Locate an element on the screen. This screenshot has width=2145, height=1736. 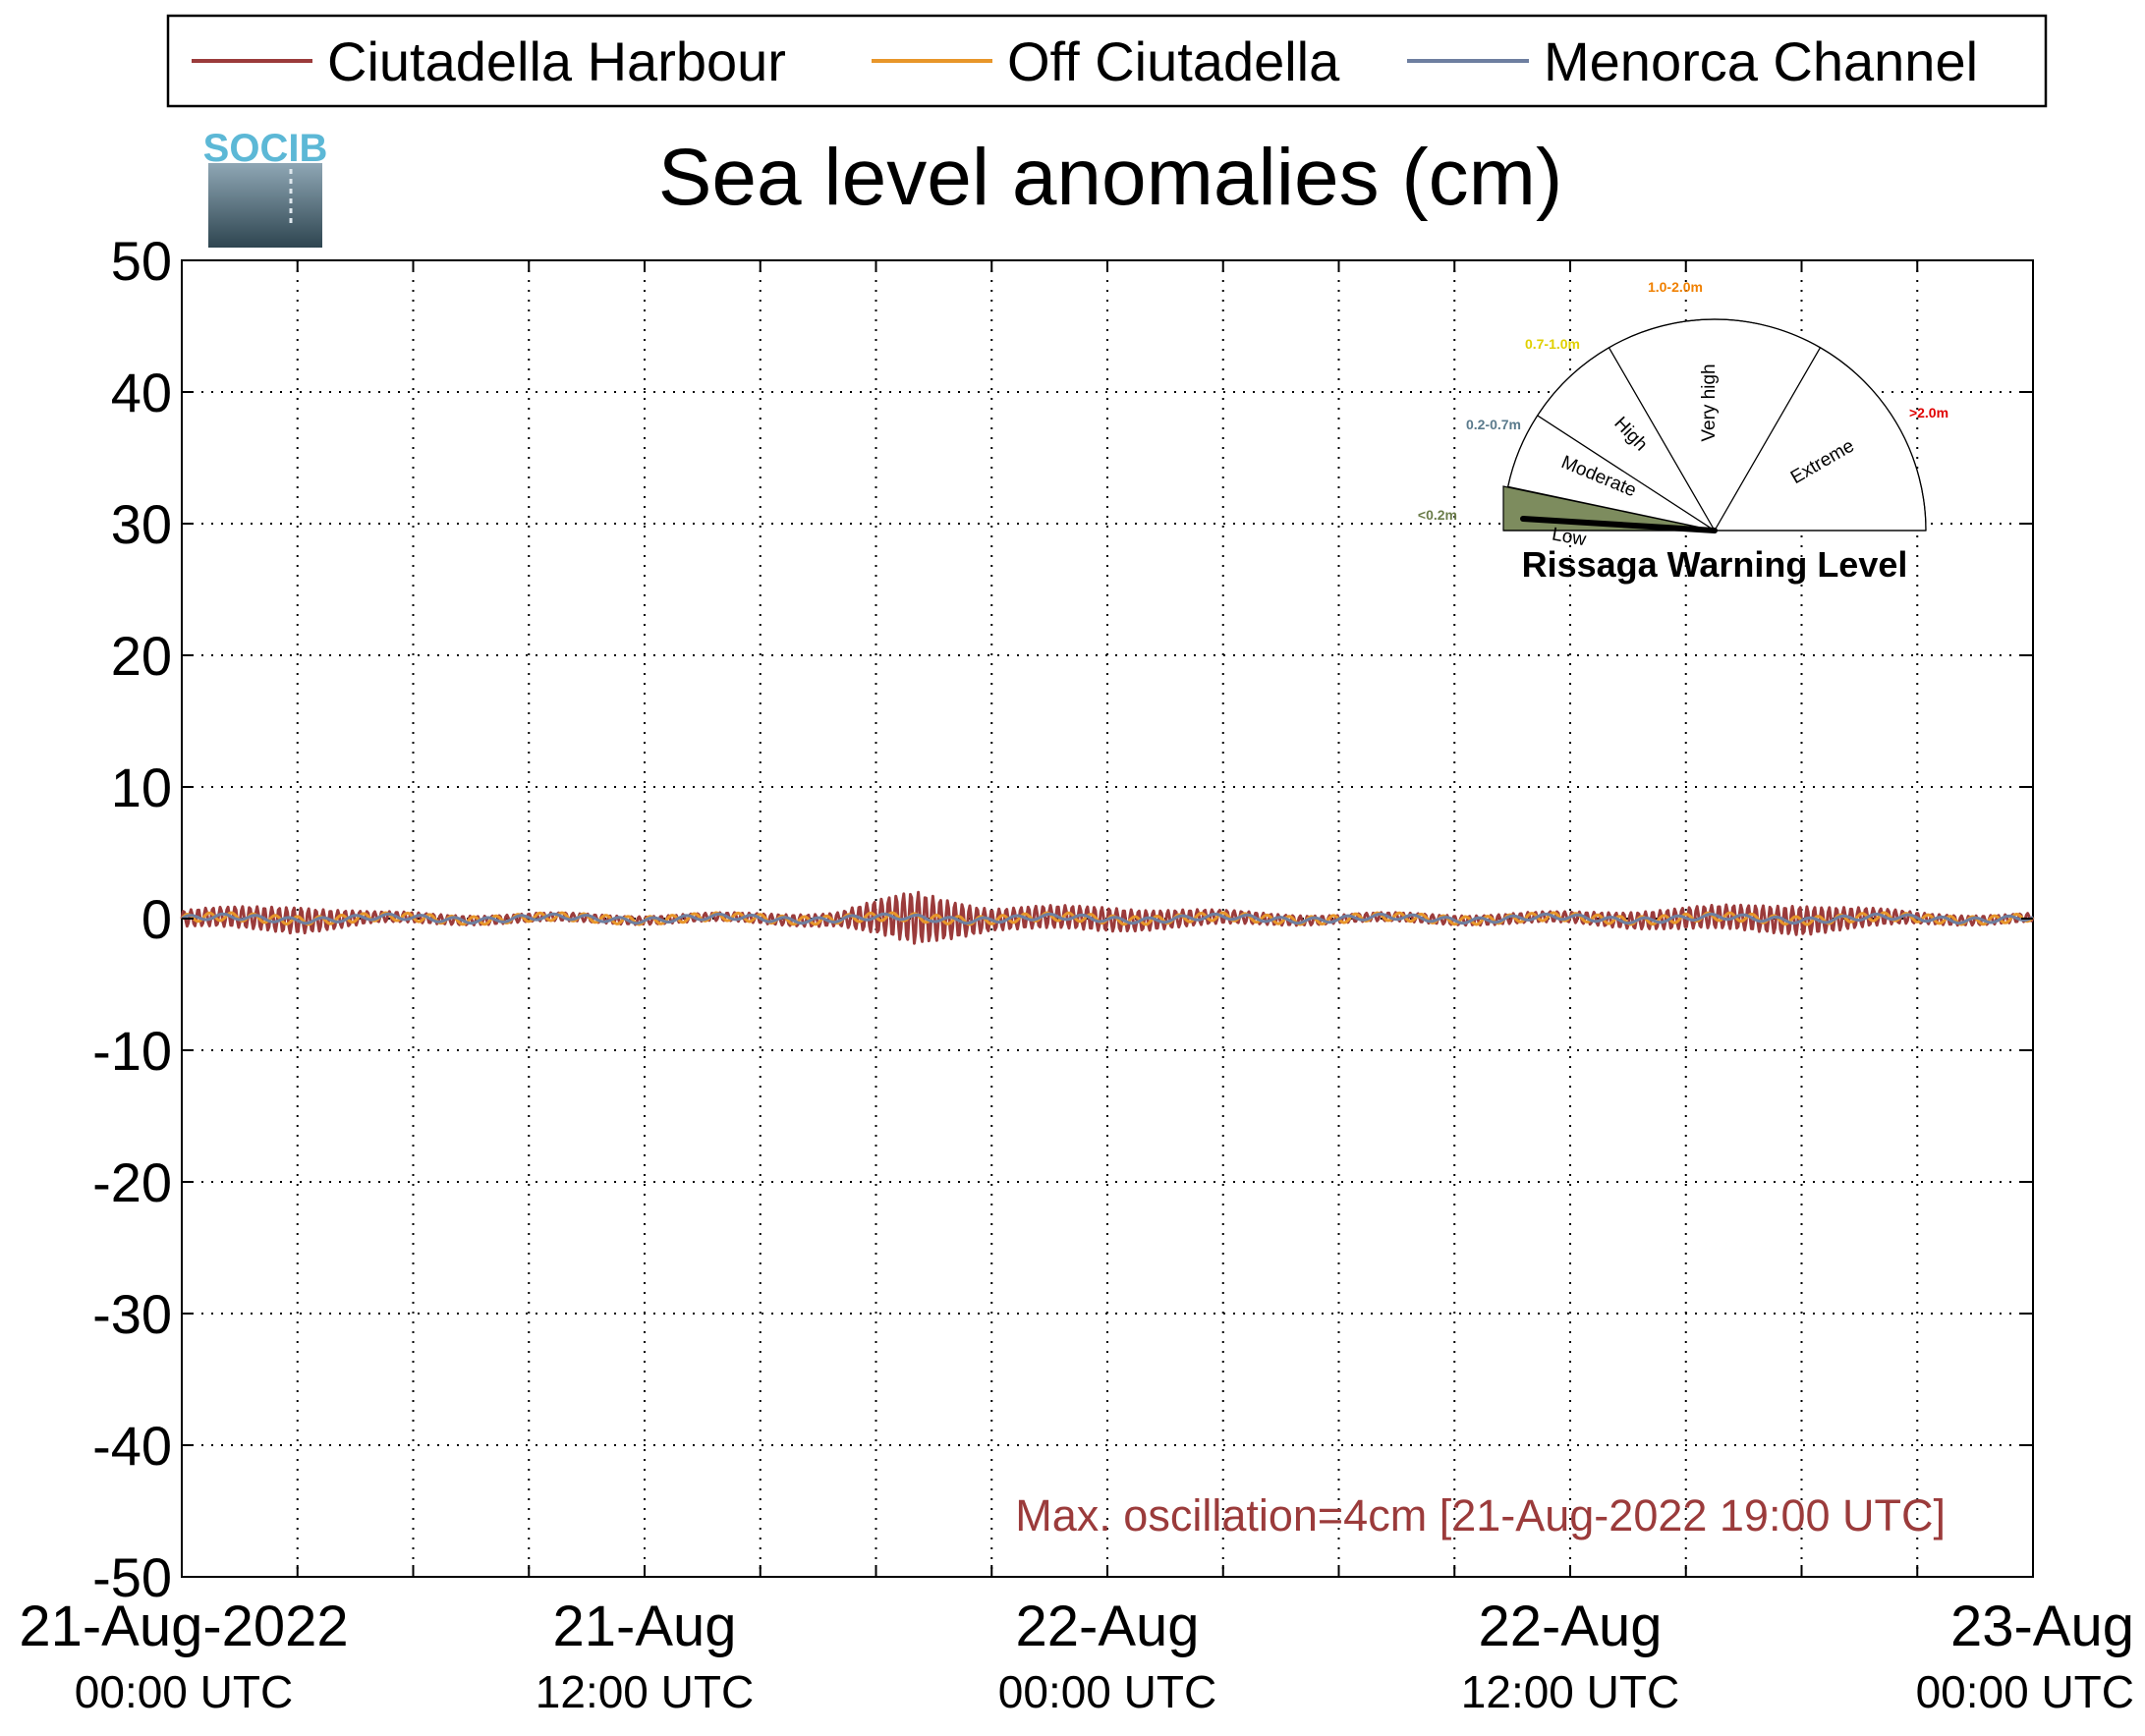
chart-title: Sea level anomalies (cm) is located at coordinates (1110, 177).